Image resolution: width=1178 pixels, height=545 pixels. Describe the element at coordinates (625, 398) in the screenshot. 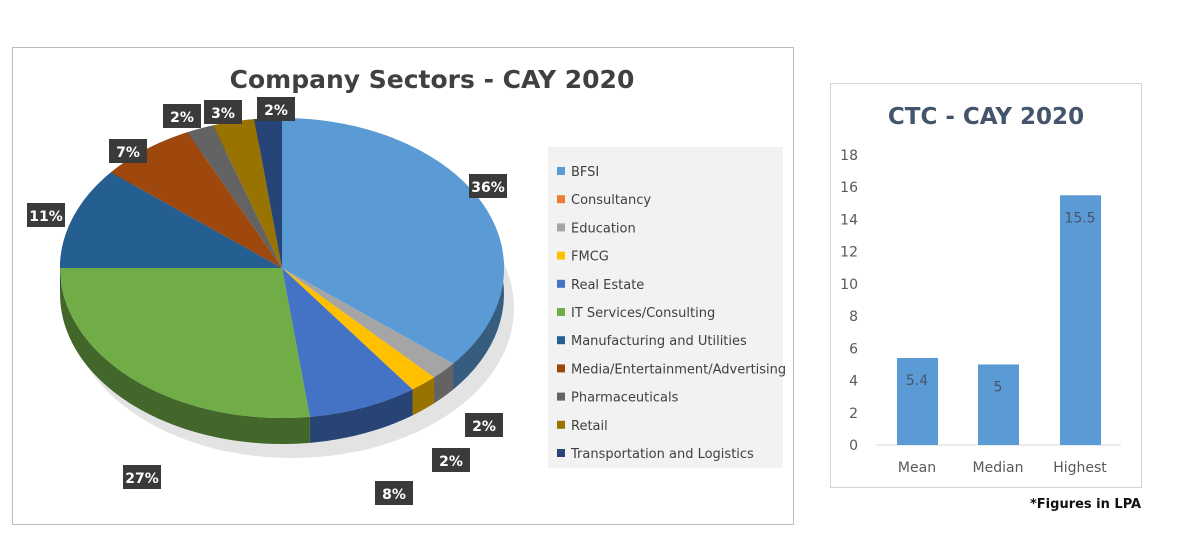

I see `legend-item: Pharmaceuticals` at that location.